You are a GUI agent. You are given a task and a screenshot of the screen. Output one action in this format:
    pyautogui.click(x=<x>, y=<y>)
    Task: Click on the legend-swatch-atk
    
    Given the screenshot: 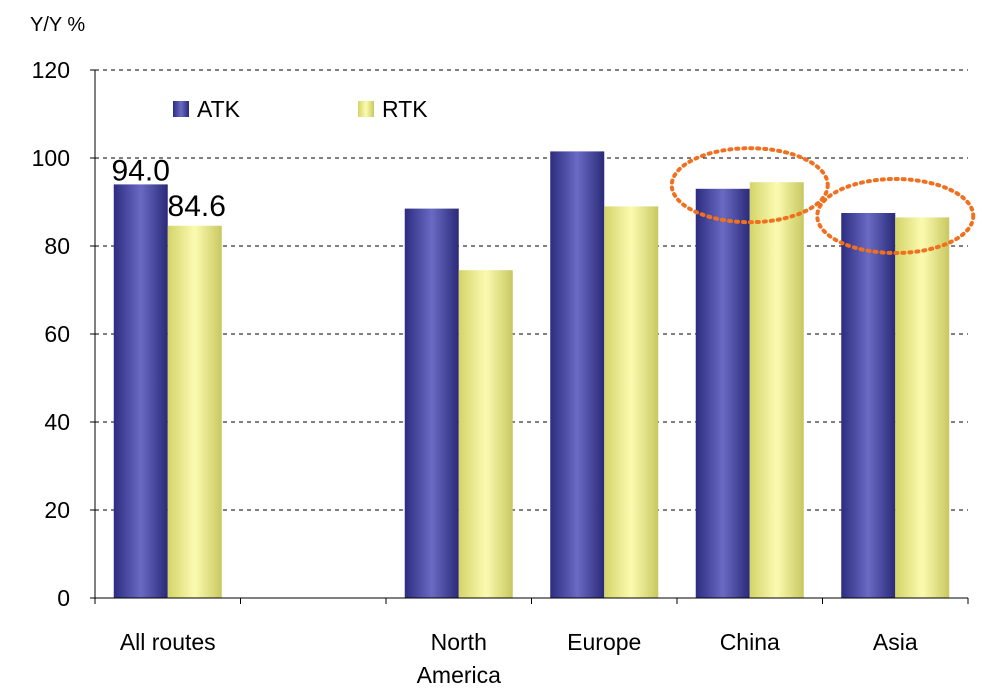 What is the action you would take?
    pyautogui.click(x=181, y=109)
    